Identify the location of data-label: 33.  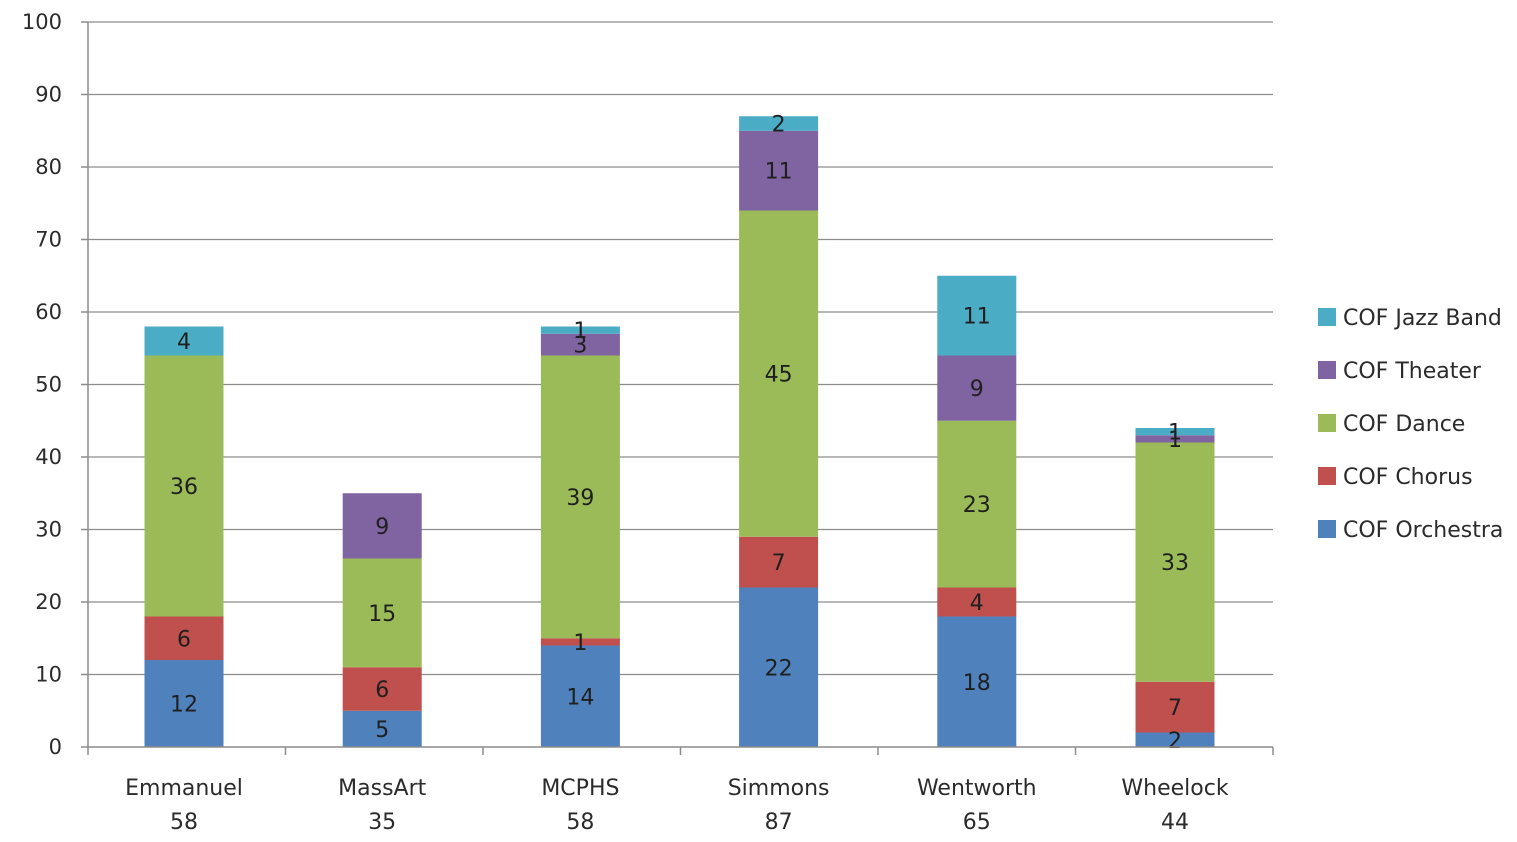
(1175, 563).